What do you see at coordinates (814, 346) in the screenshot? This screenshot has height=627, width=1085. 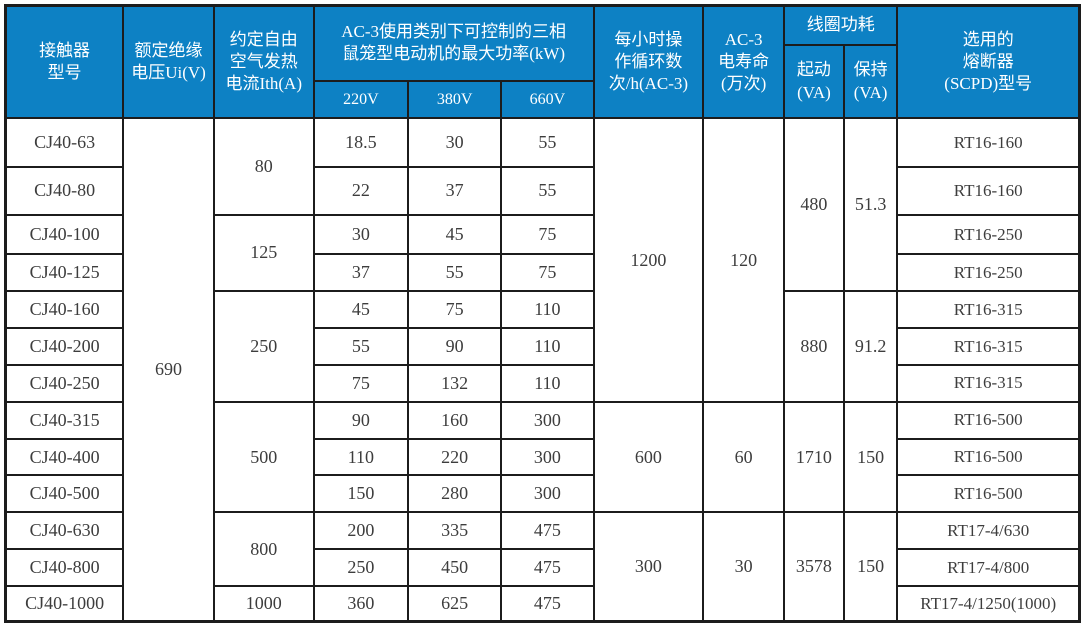 I see `coil-start-va-cell: 880` at bounding box center [814, 346].